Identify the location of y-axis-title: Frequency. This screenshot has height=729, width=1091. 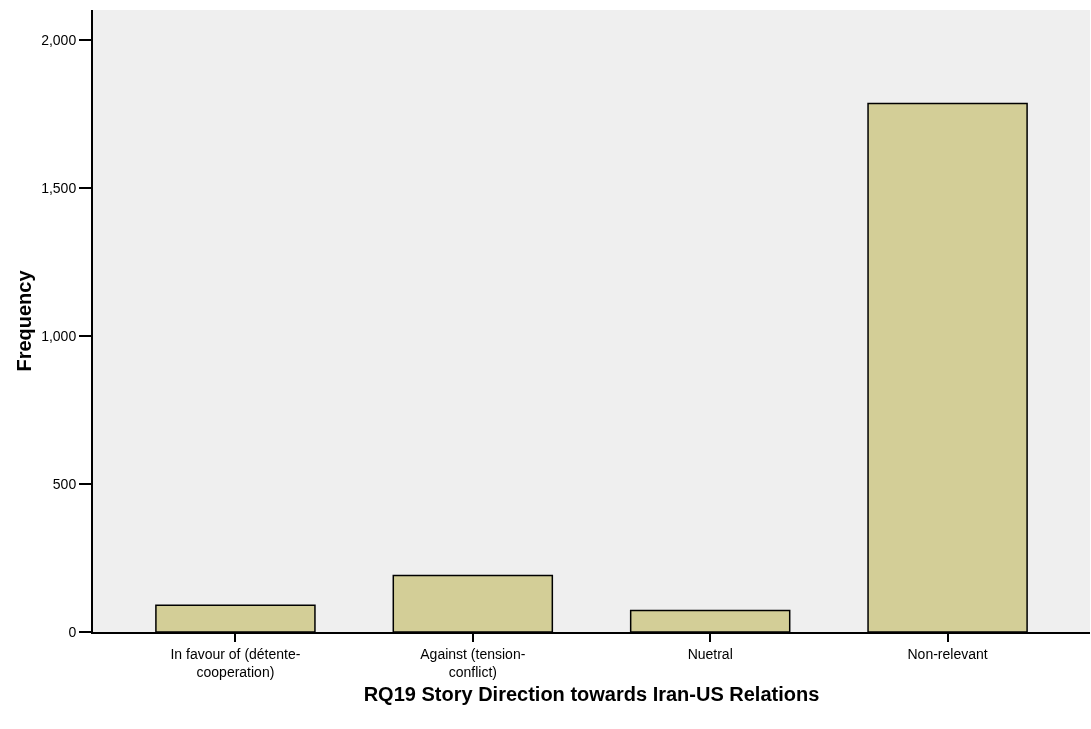
(24, 320).